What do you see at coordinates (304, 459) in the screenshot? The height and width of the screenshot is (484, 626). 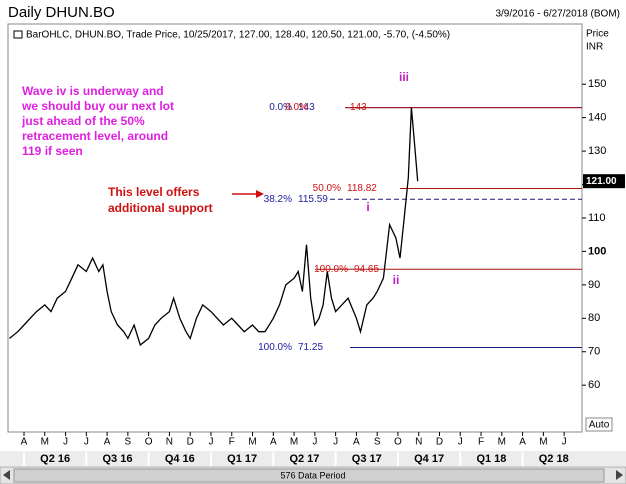 I see `quarter-label: Q2 17` at bounding box center [304, 459].